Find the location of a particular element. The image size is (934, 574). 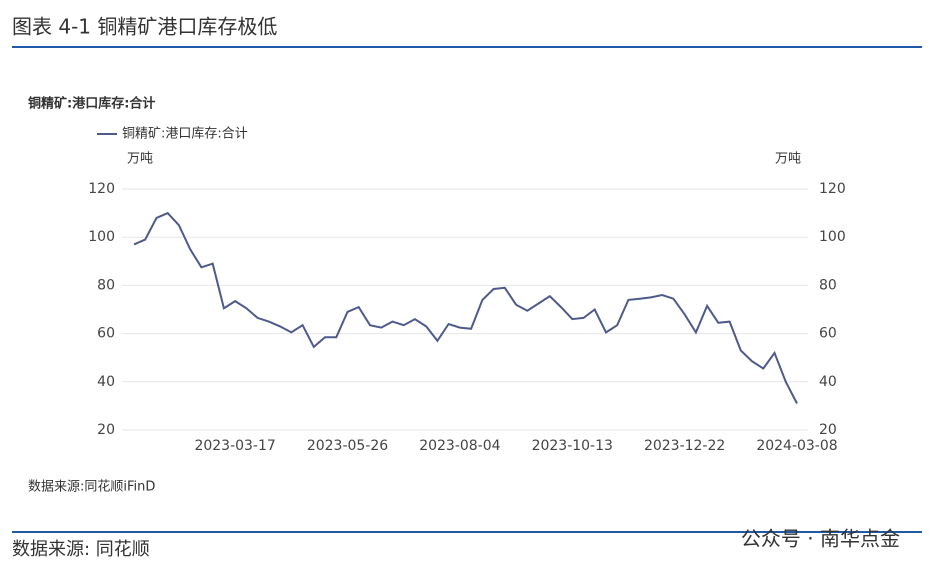

footer-source: 数据来源: 同花顺 is located at coordinates (81, 549).